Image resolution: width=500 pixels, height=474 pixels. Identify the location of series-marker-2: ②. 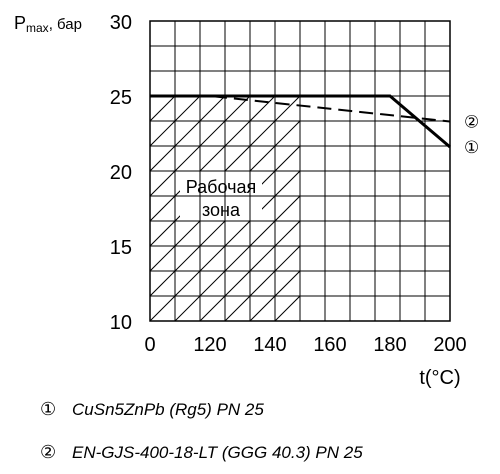
(471, 122).